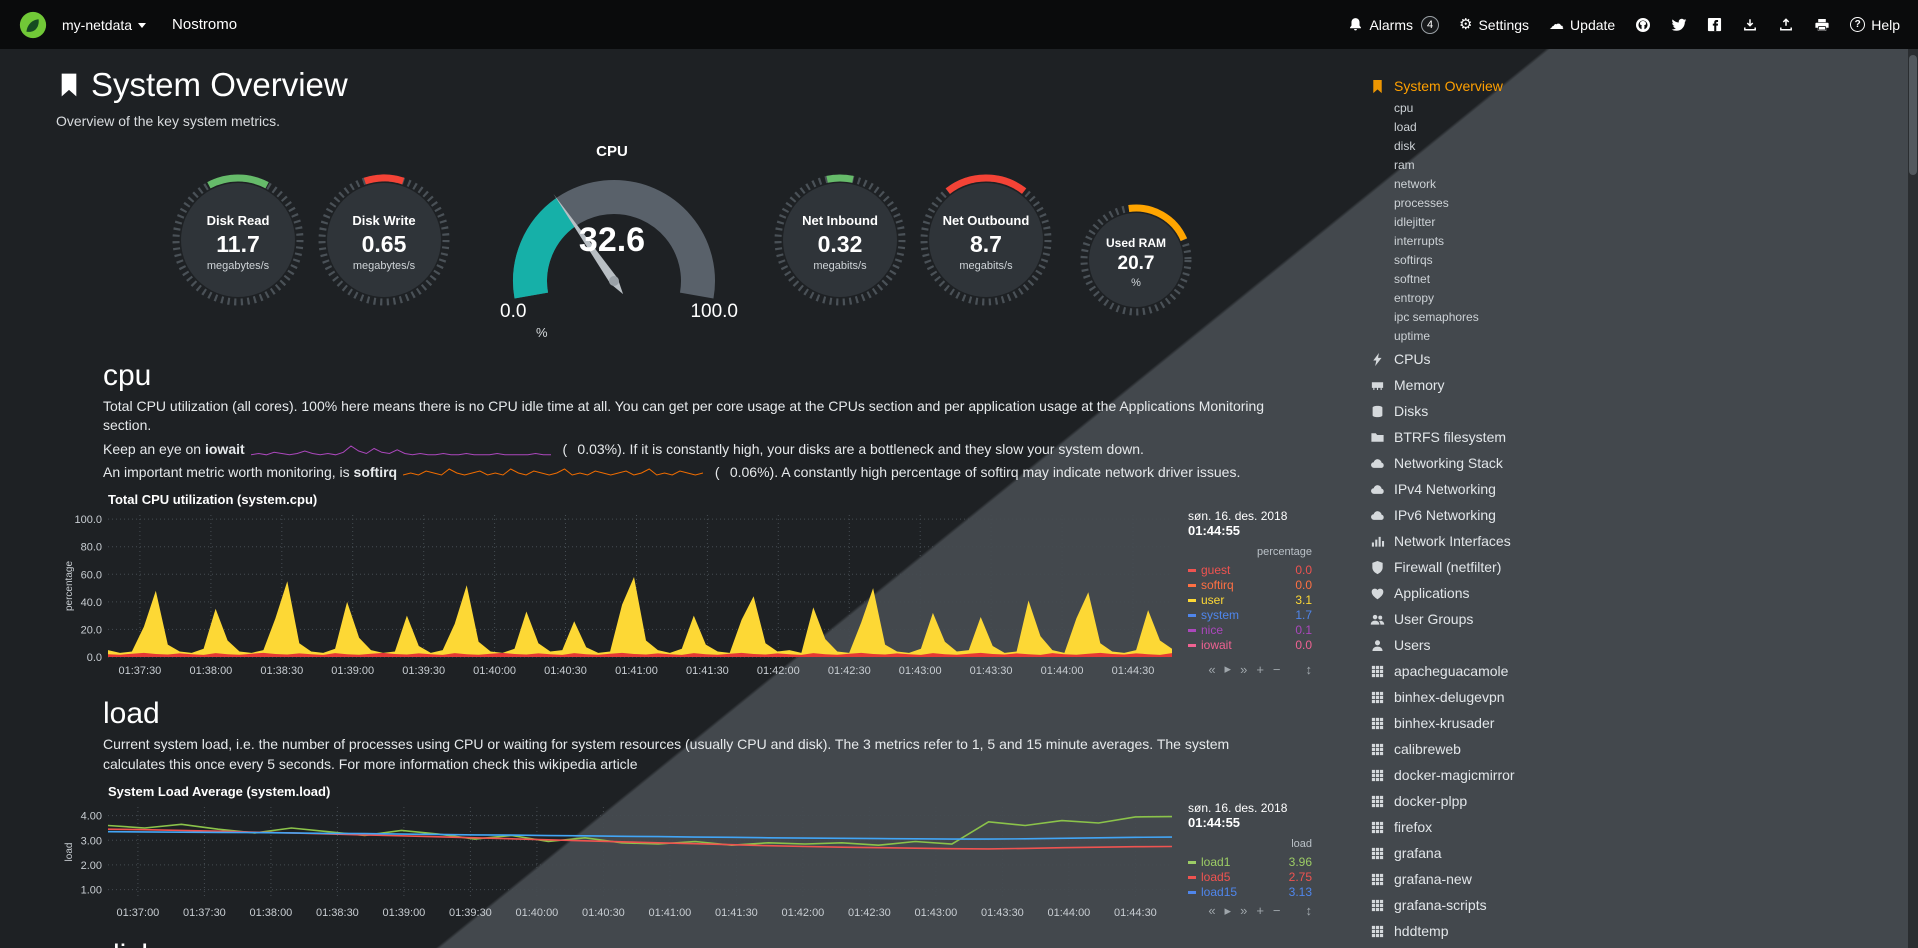 The width and height of the screenshot is (1918, 948). I want to click on legend-load5: load5 2.75, so click(1250, 877).